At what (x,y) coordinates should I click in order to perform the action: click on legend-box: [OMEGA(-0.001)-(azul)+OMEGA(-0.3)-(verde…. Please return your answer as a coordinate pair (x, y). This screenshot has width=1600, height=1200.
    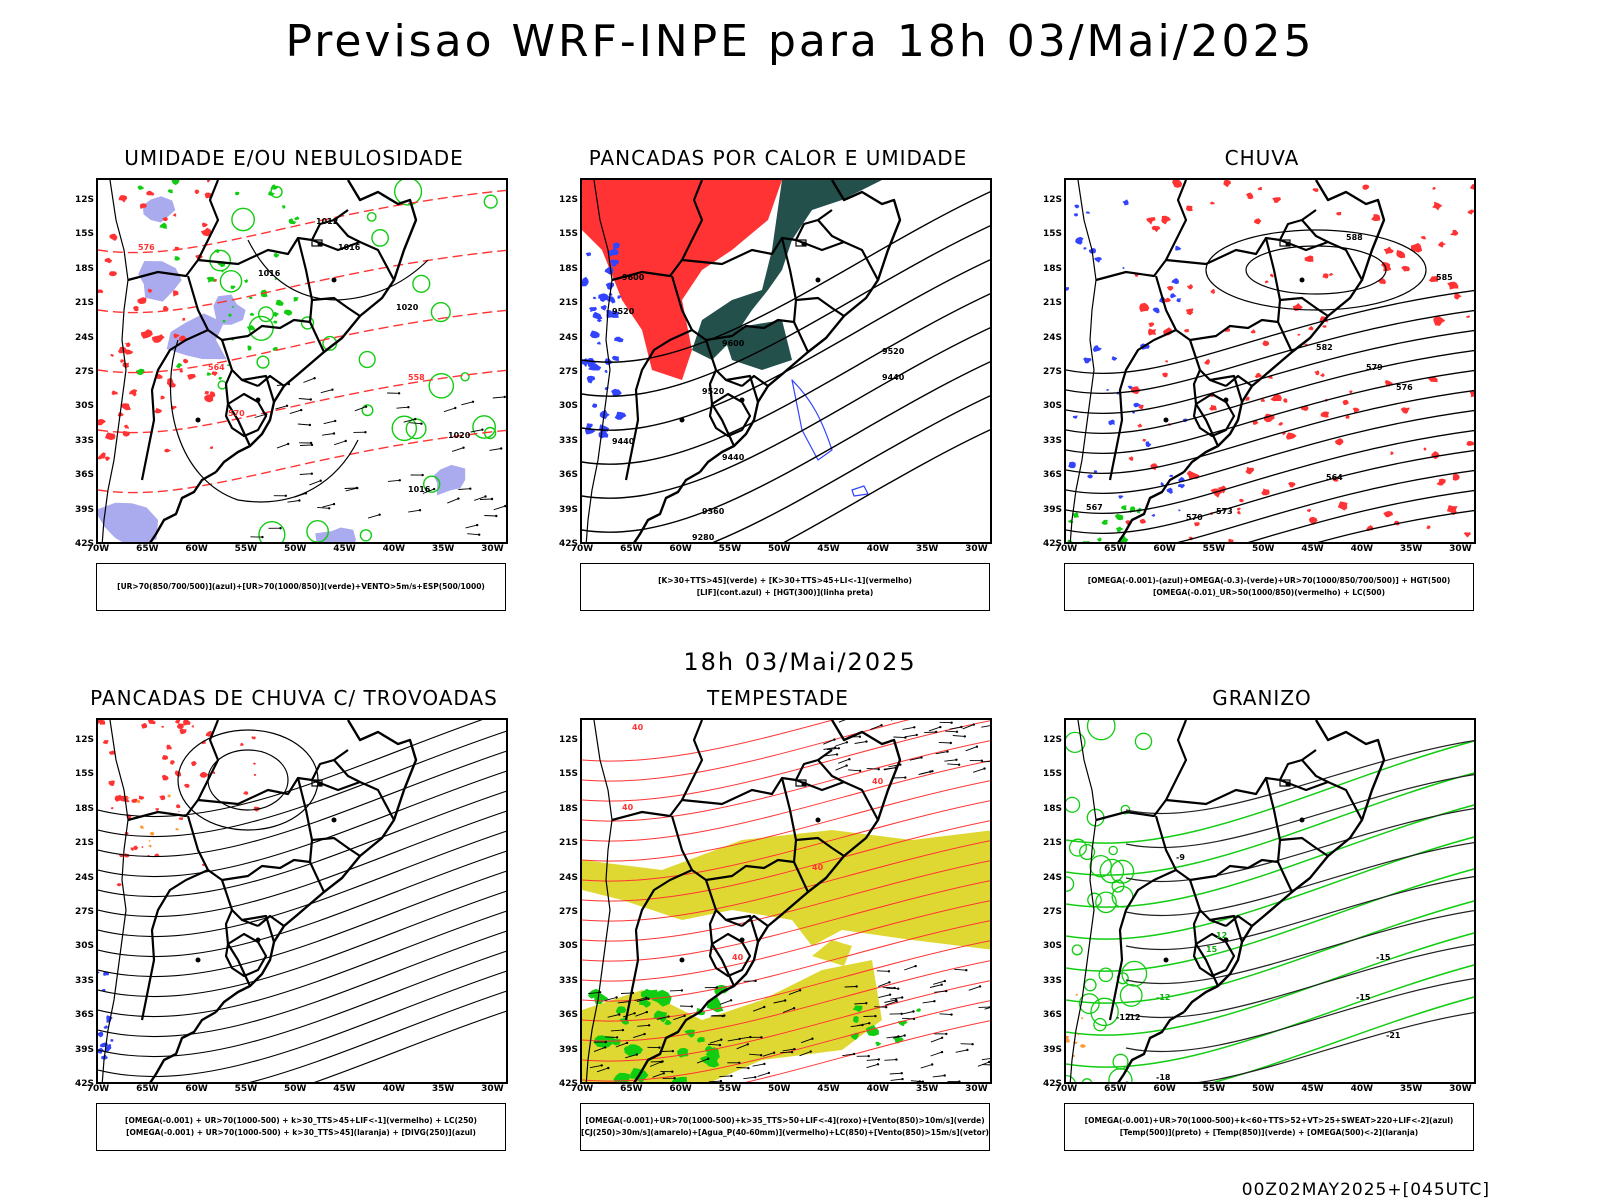
    Looking at the image, I should click on (1269, 587).